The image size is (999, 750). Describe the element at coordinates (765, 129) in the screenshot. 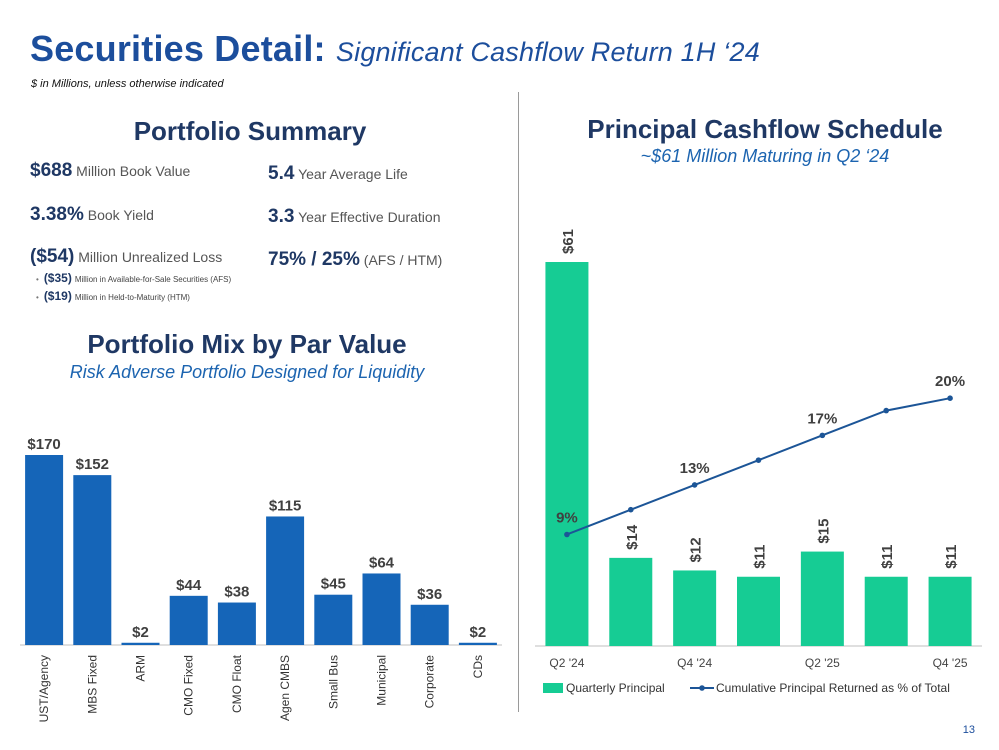

I see `cashflow-heading: Principal Cashflow Schedule` at that location.